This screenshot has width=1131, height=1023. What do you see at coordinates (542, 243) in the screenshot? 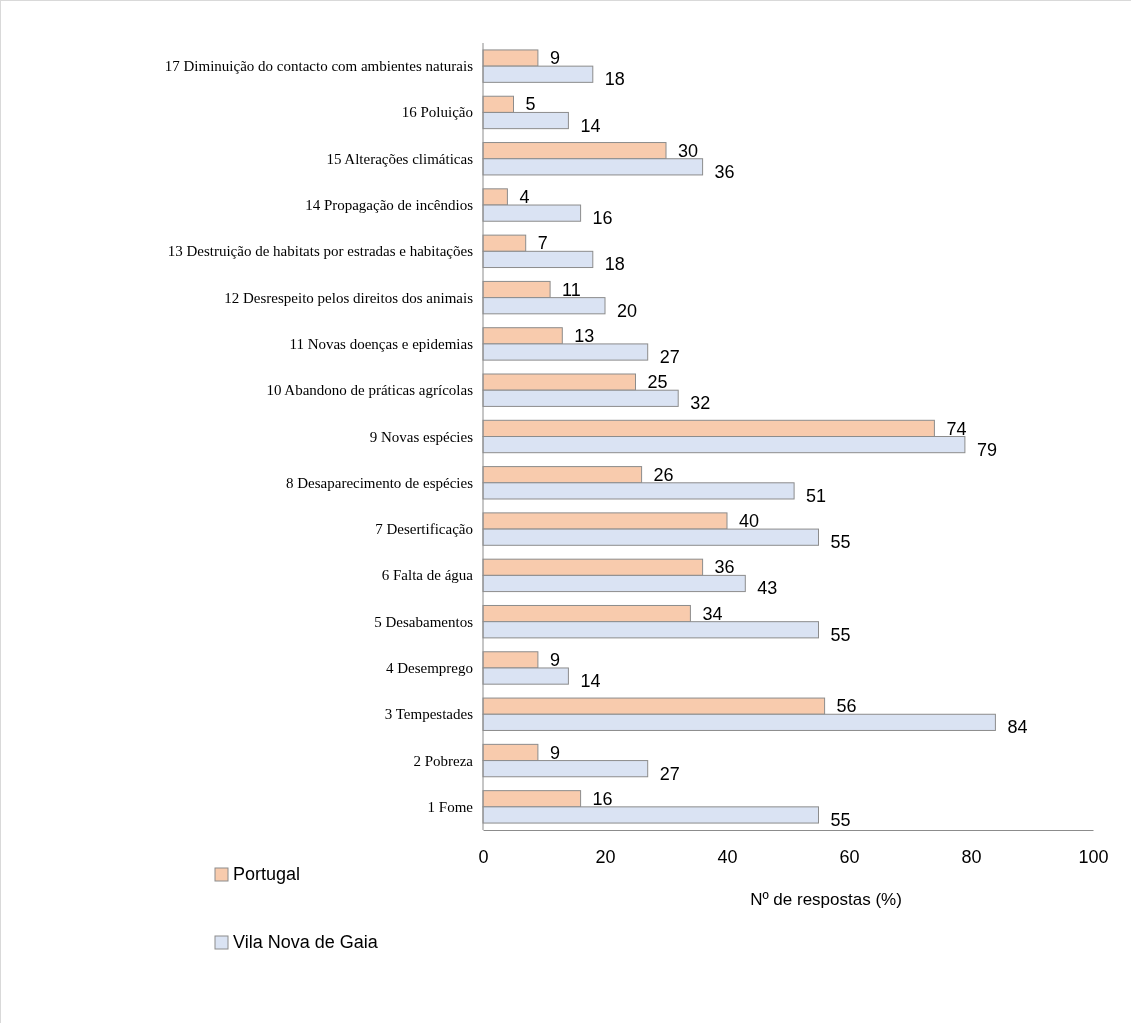
I see `data-label: 7` at bounding box center [542, 243].